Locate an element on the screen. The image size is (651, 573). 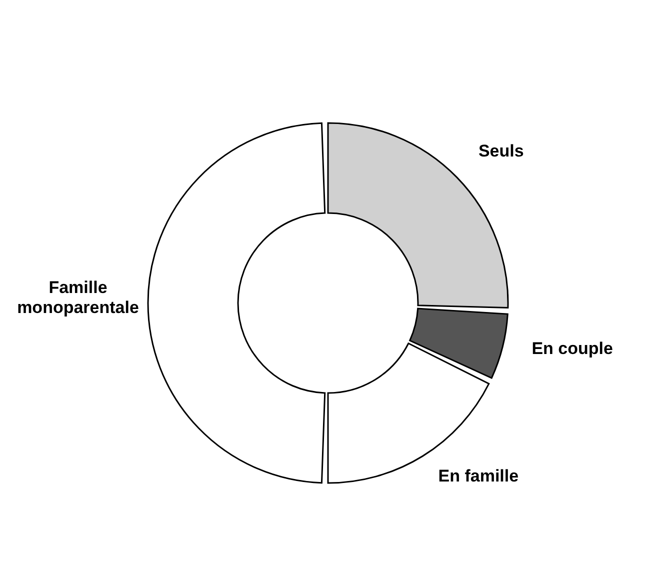
slice-label: Famille monoparentale is located at coordinates (78, 297).